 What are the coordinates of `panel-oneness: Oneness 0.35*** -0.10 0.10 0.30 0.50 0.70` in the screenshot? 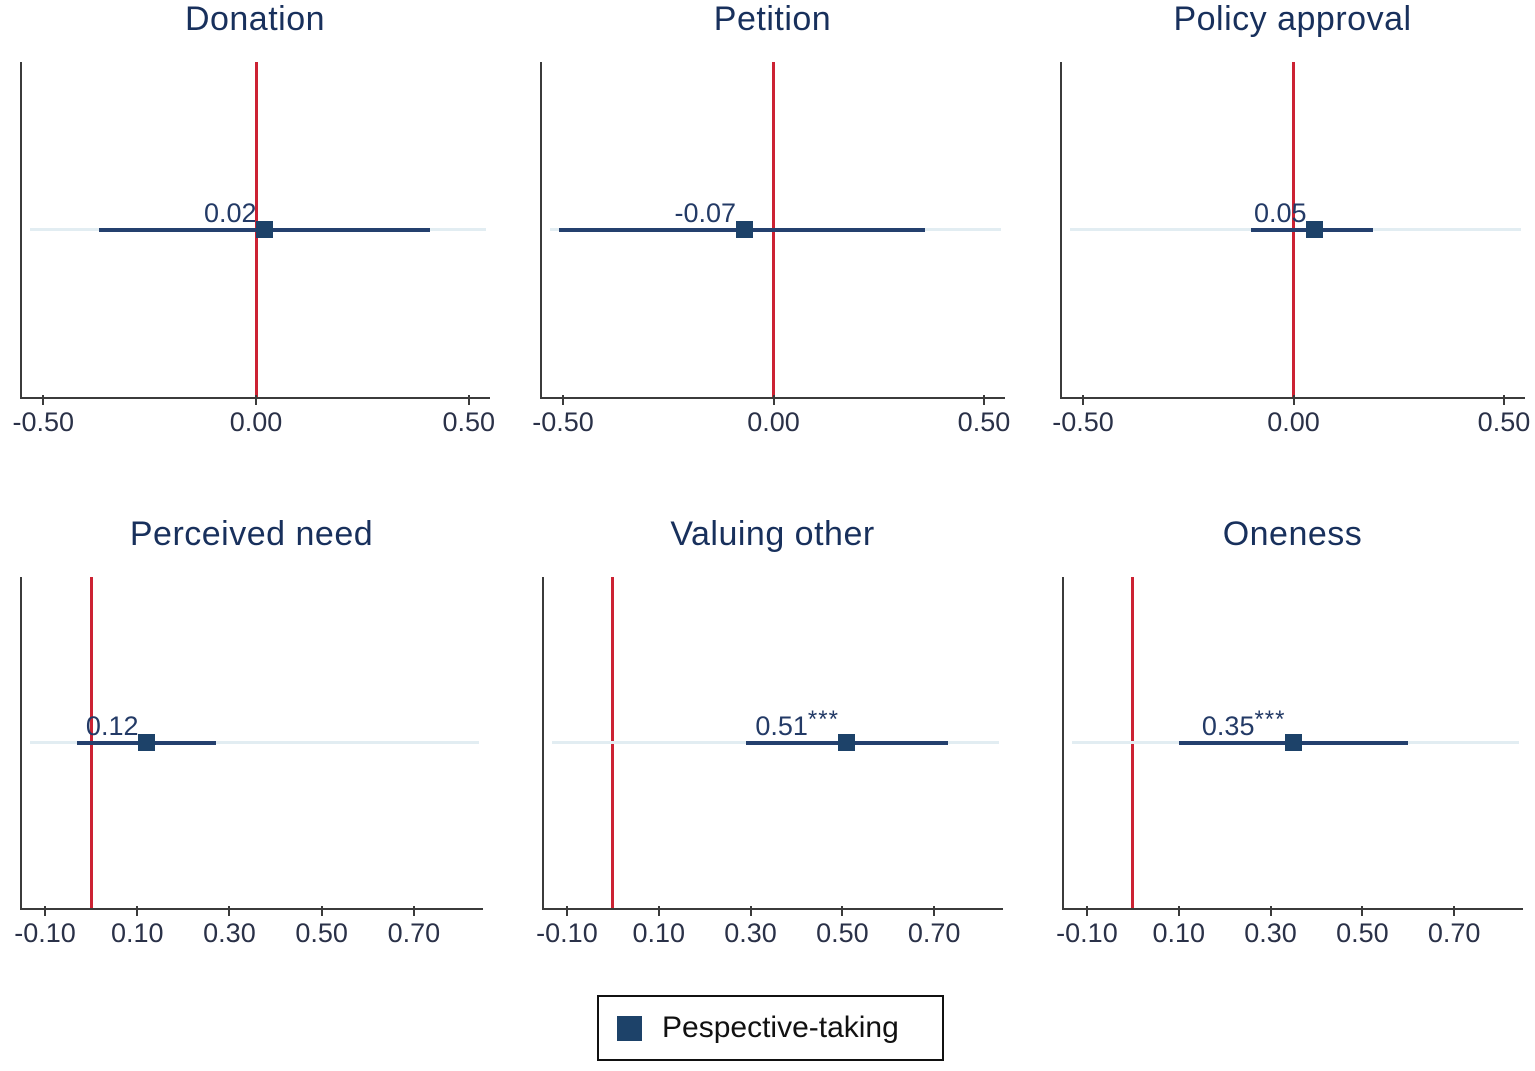 It's located at (1287, 730).